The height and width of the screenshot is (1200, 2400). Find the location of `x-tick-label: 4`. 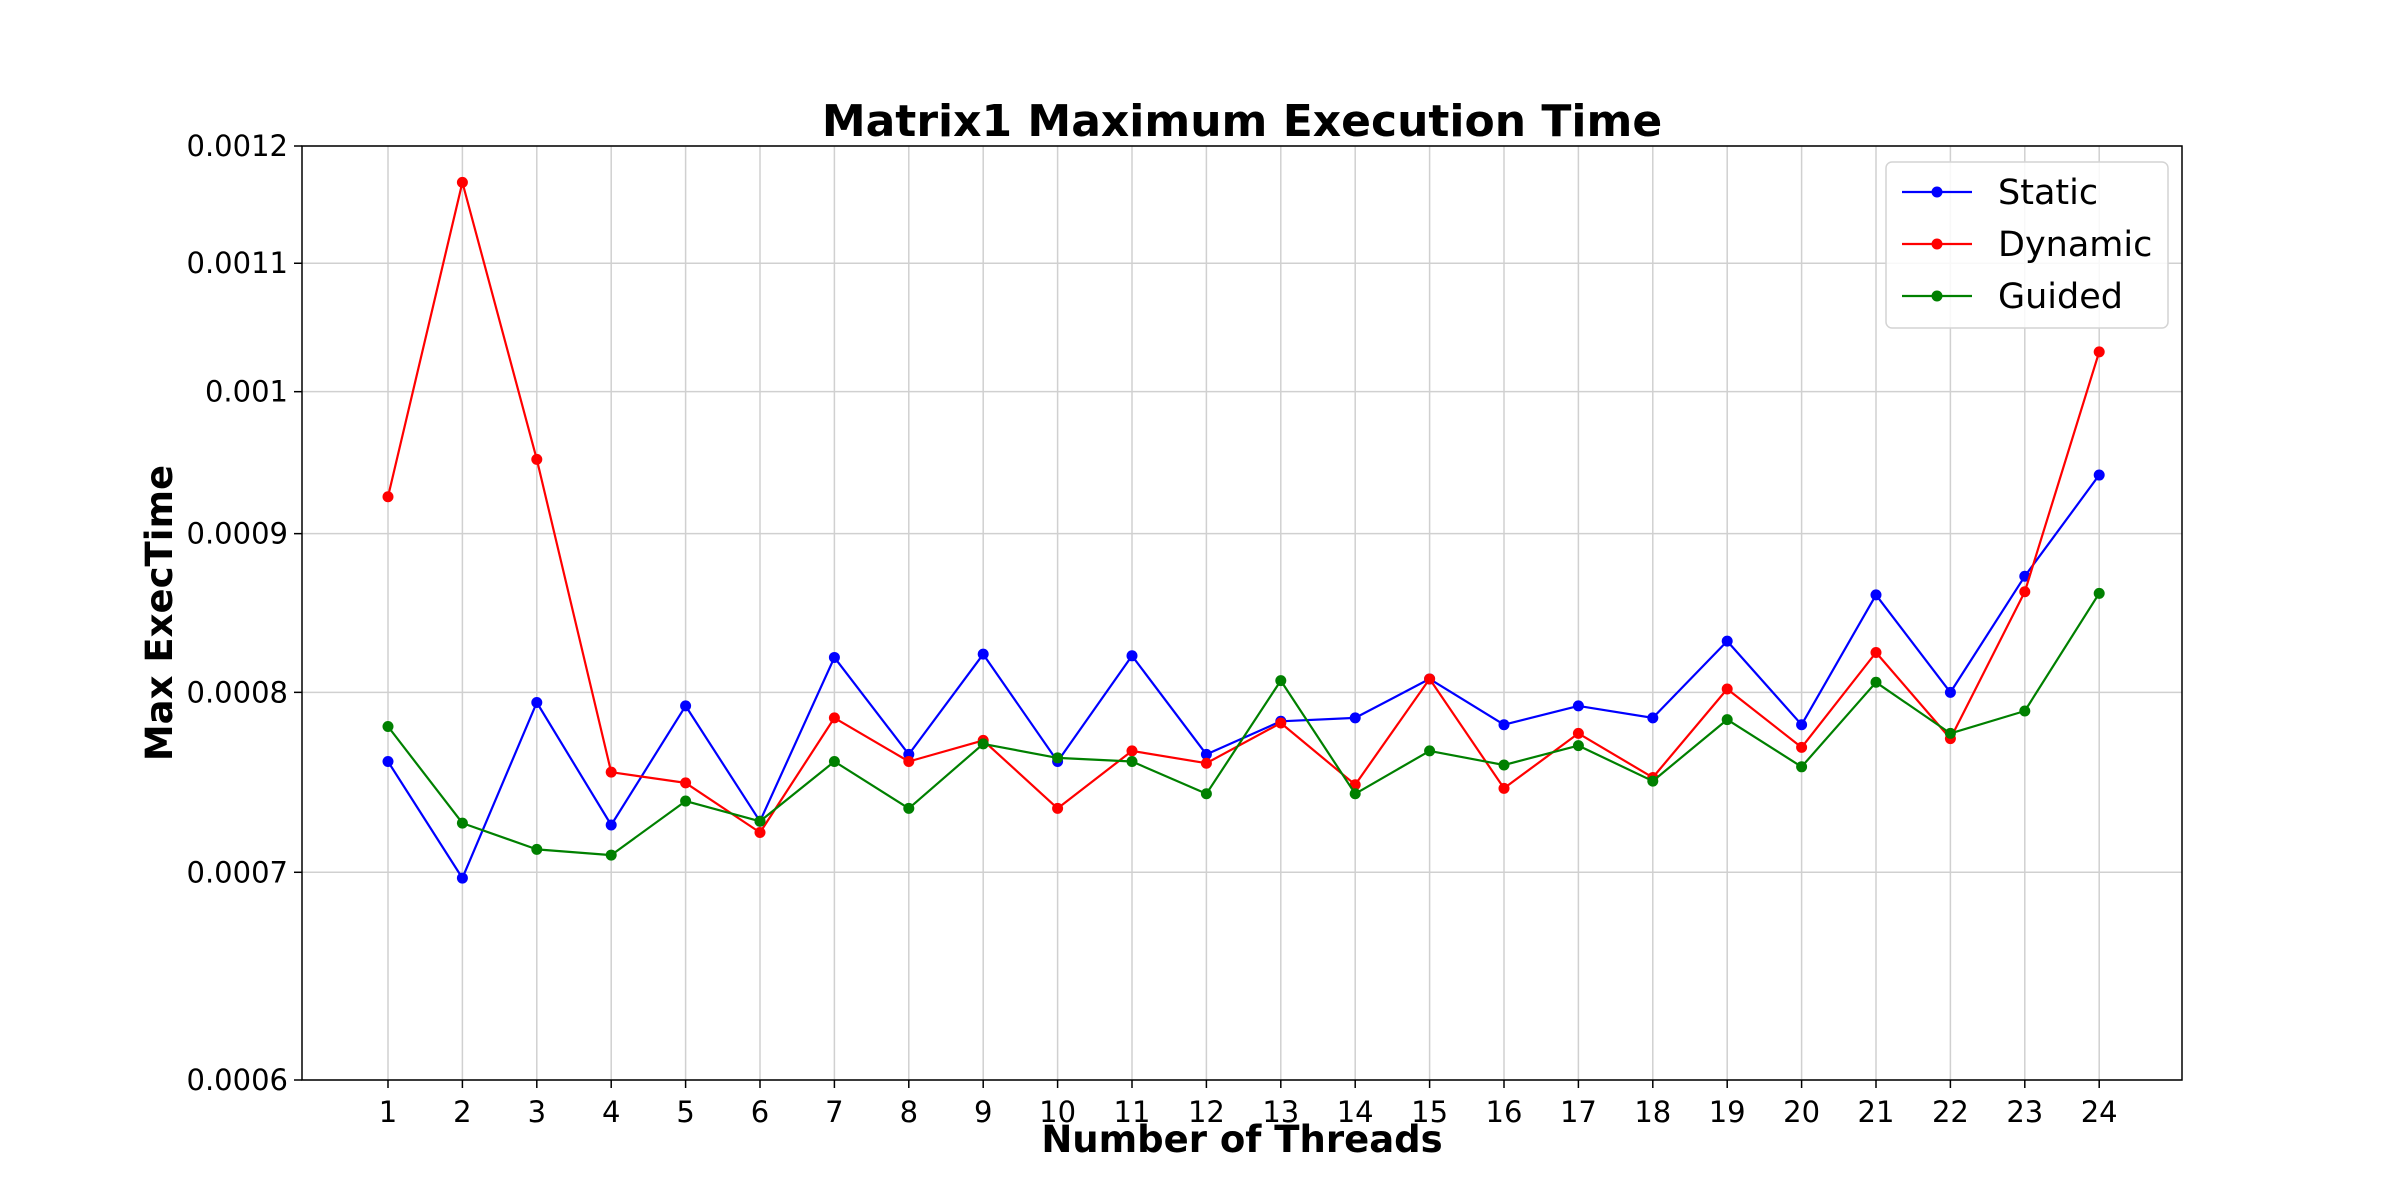

x-tick-label: 4 is located at coordinates (611, 1112).